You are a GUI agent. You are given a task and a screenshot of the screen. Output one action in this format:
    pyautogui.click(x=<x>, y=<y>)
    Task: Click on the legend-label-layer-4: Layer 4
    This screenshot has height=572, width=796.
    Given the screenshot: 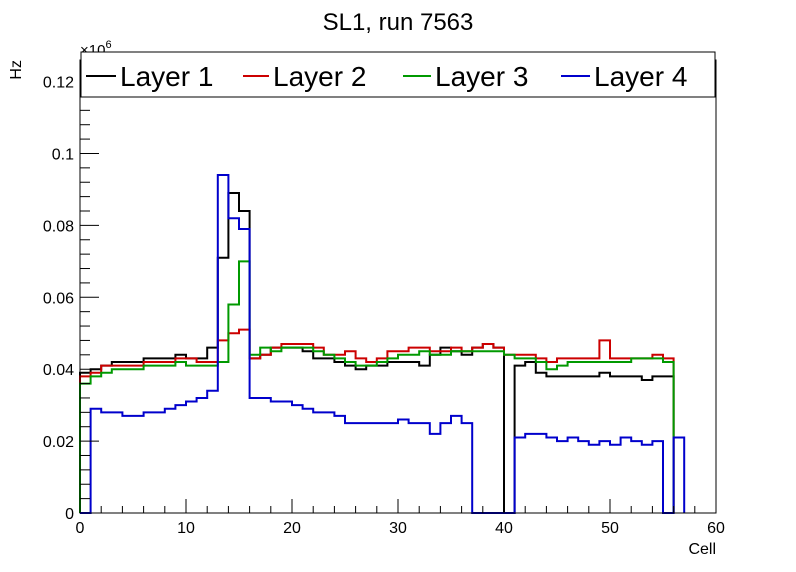 What is the action you would take?
    pyautogui.click(x=640, y=76)
    